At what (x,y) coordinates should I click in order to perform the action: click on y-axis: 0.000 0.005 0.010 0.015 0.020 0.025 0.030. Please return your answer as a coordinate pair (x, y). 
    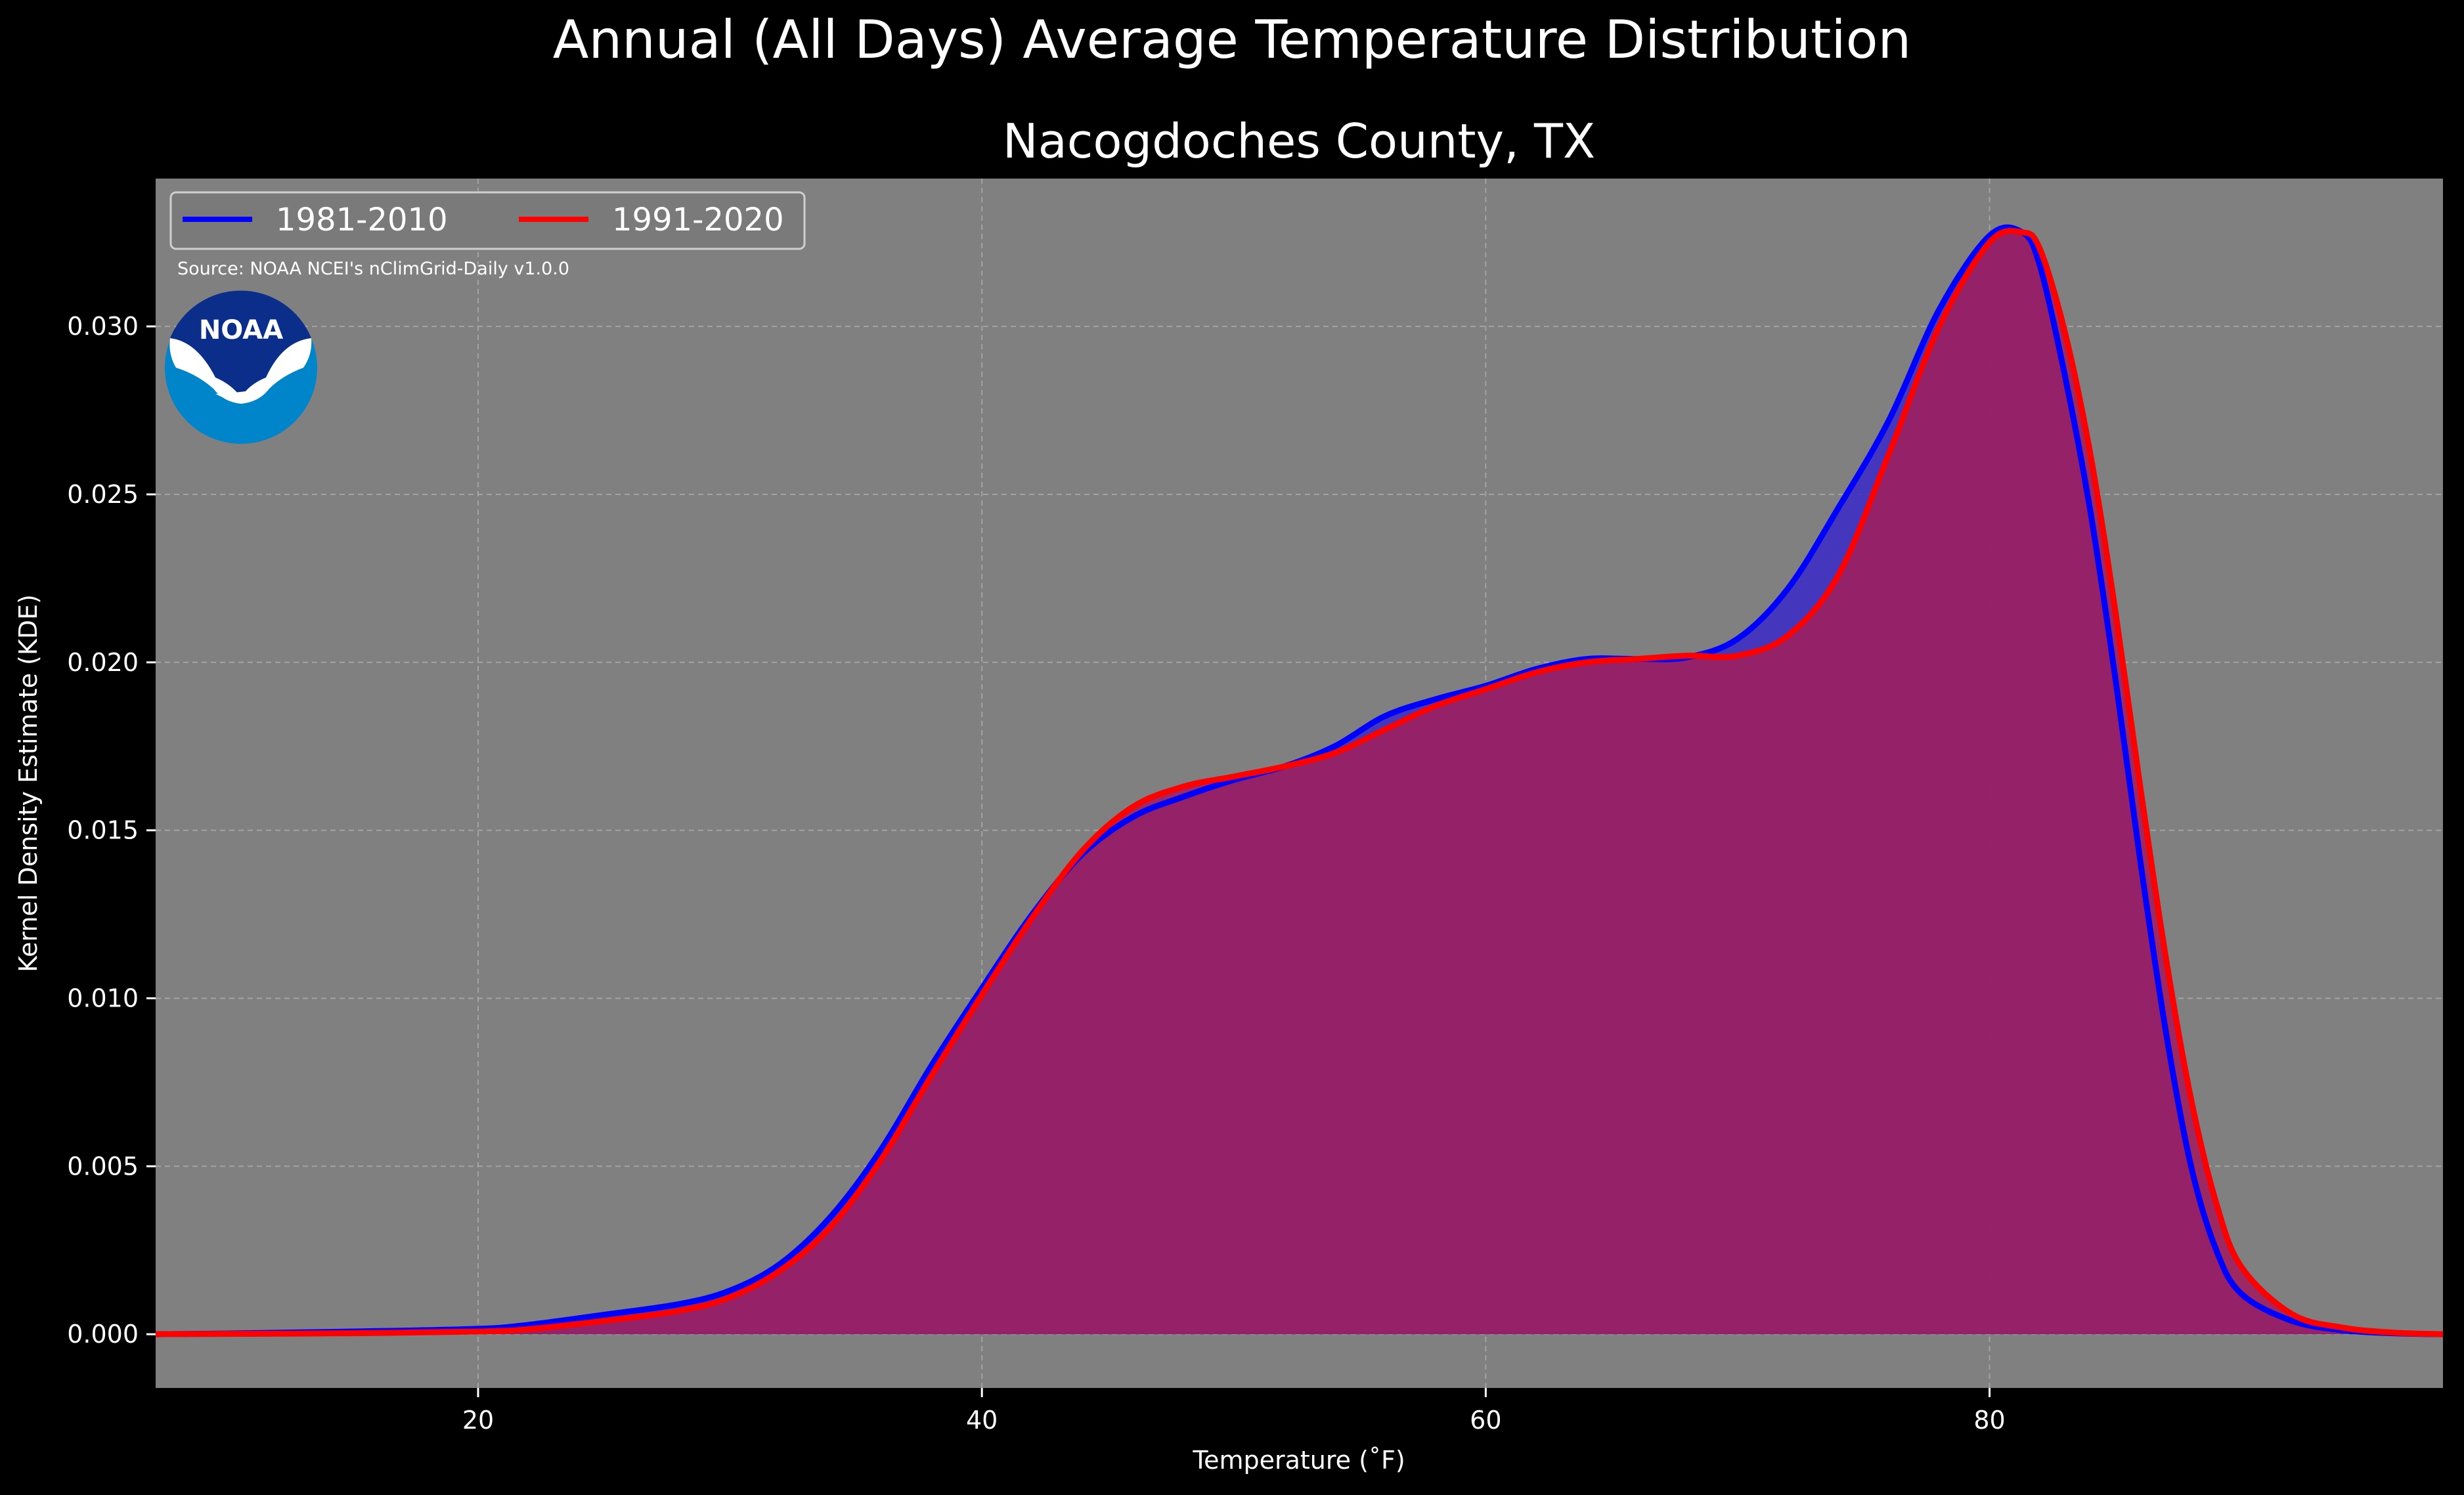
    Looking at the image, I should click on (111, 830).